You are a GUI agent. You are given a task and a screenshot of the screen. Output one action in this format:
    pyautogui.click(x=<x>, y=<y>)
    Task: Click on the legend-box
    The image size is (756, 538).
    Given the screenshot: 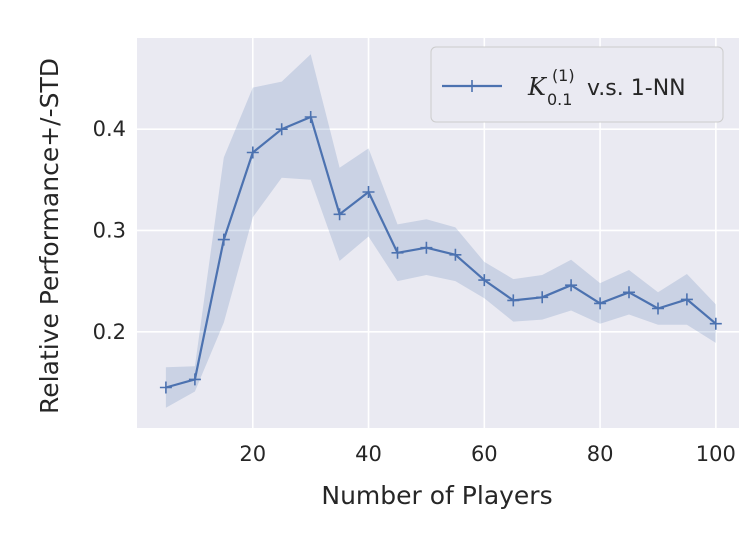 What is the action you would take?
    pyautogui.click(x=577, y=84)
    